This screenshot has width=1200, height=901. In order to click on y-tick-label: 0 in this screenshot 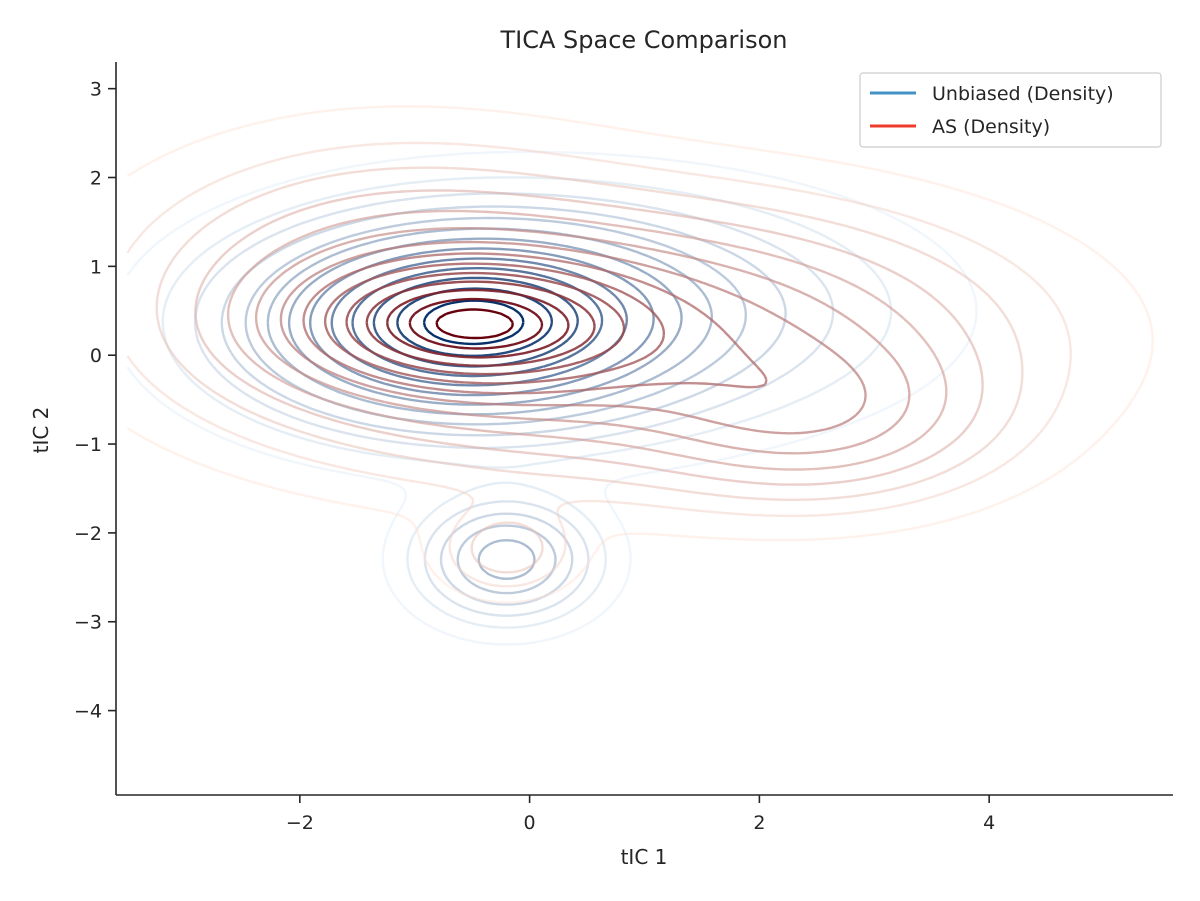, I will do `click(96, 356)`.